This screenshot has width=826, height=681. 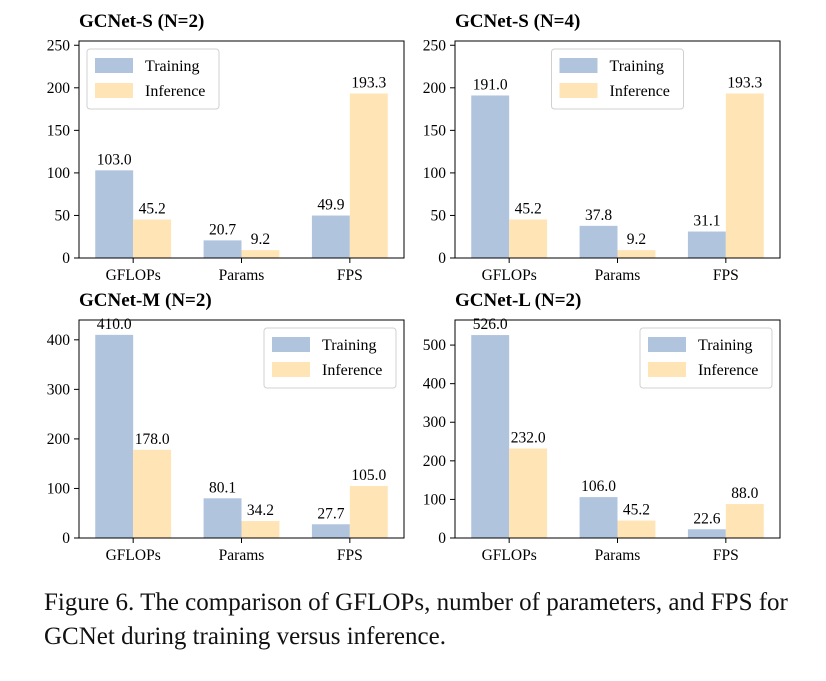 I want to click on data-label: 31.1, so click(x=706, y=221).